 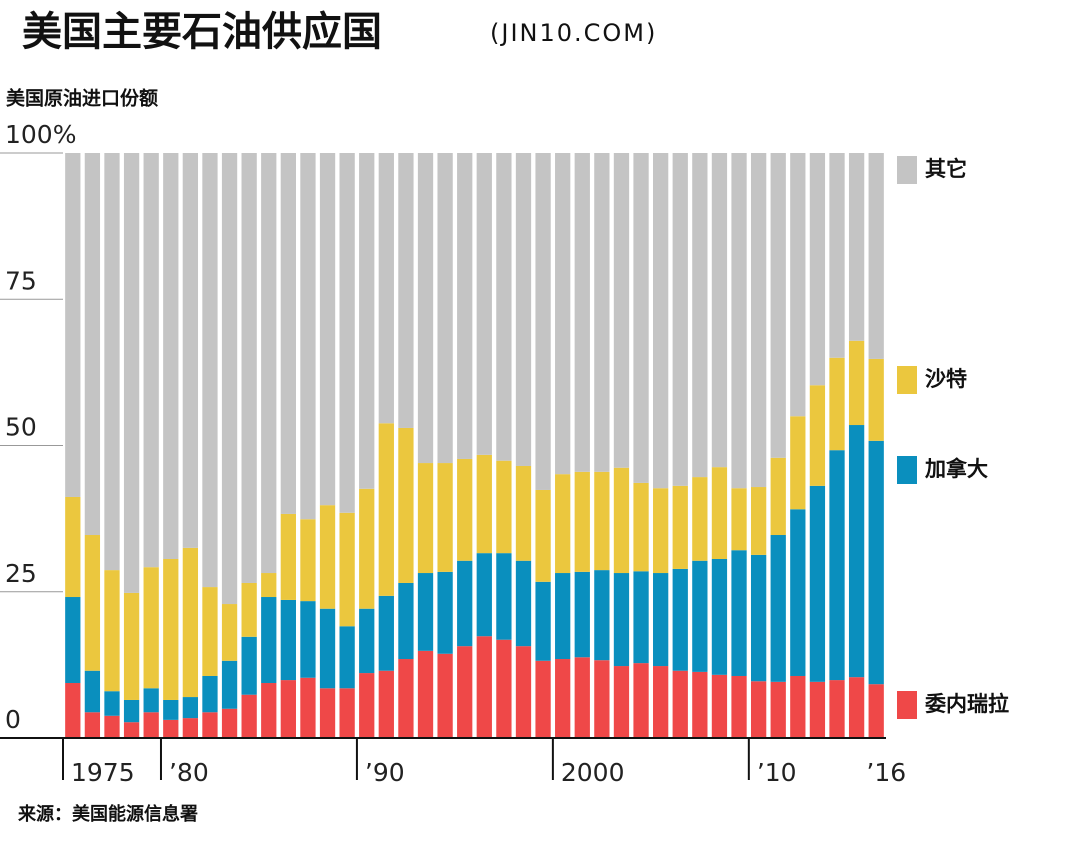 What do you see at coordinates (21, 573) in the screenshot?
I see `y-tick-label: 25` at bounding box center [21, 573].